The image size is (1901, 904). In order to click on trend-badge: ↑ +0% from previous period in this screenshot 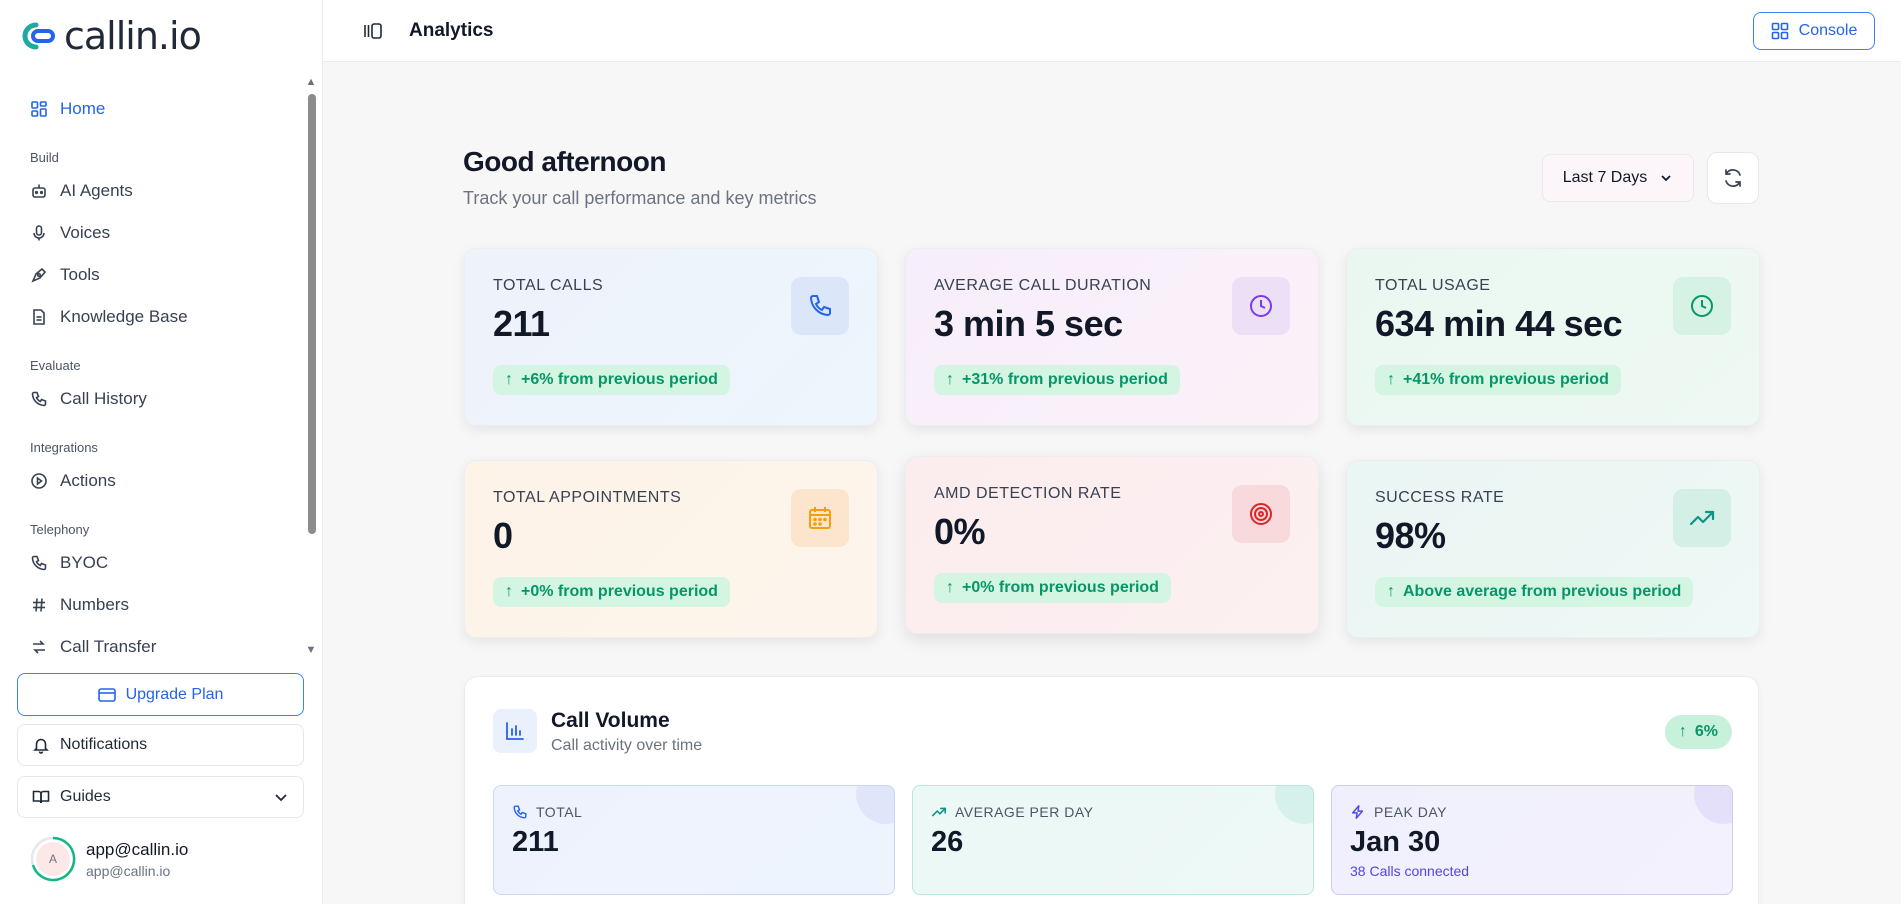, I will do `click(1052, 588)`.